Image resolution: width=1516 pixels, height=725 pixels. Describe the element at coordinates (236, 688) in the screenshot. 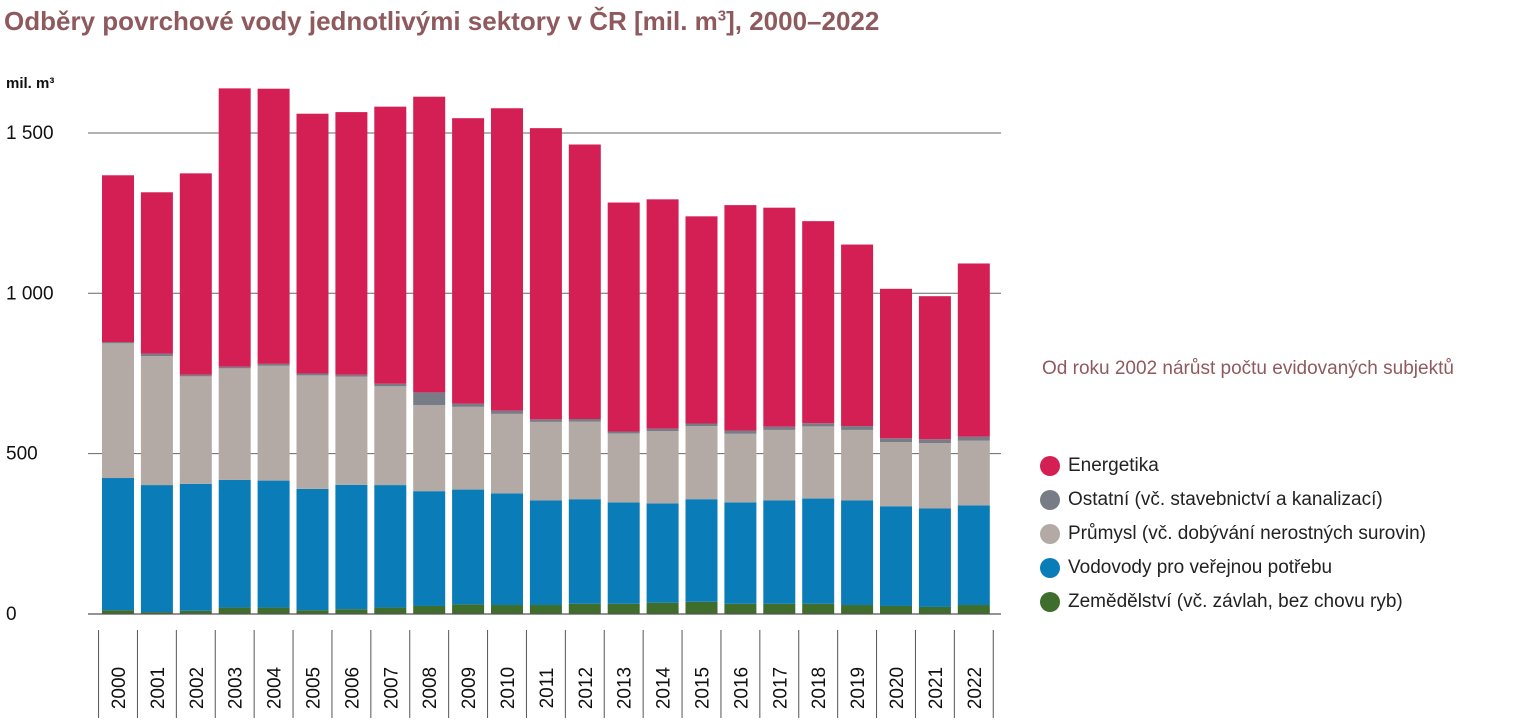

I see `x-tick-label: 2003` at that location.